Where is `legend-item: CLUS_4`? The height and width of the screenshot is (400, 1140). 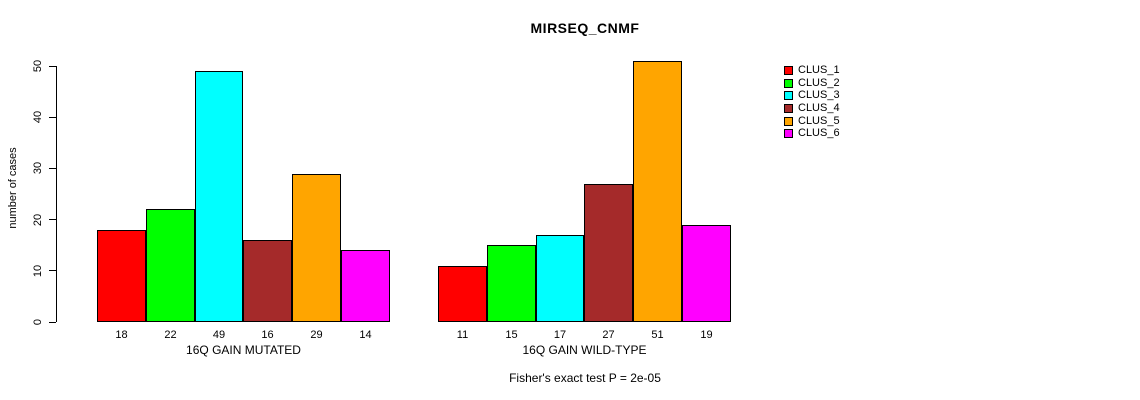 legend-item: CLUS_4 is located at coordinates (812, 108).